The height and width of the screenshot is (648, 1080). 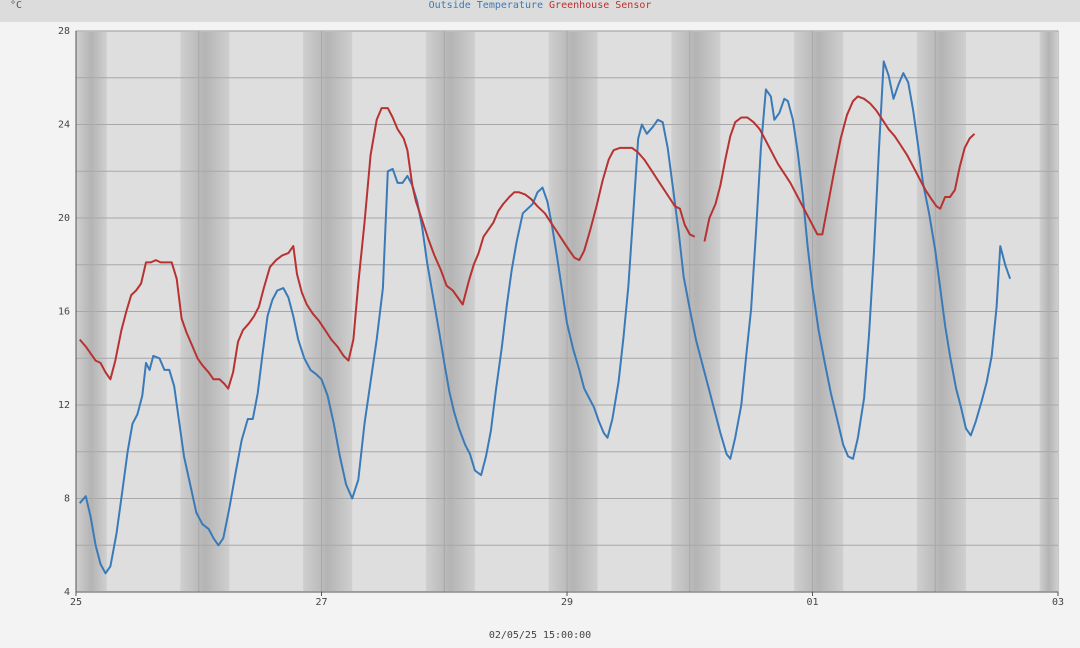 What do you see at coordinates (16, 5) in the screenshot?
I see `y-axis-unit-label: °C` at bounding box center [16, 5].